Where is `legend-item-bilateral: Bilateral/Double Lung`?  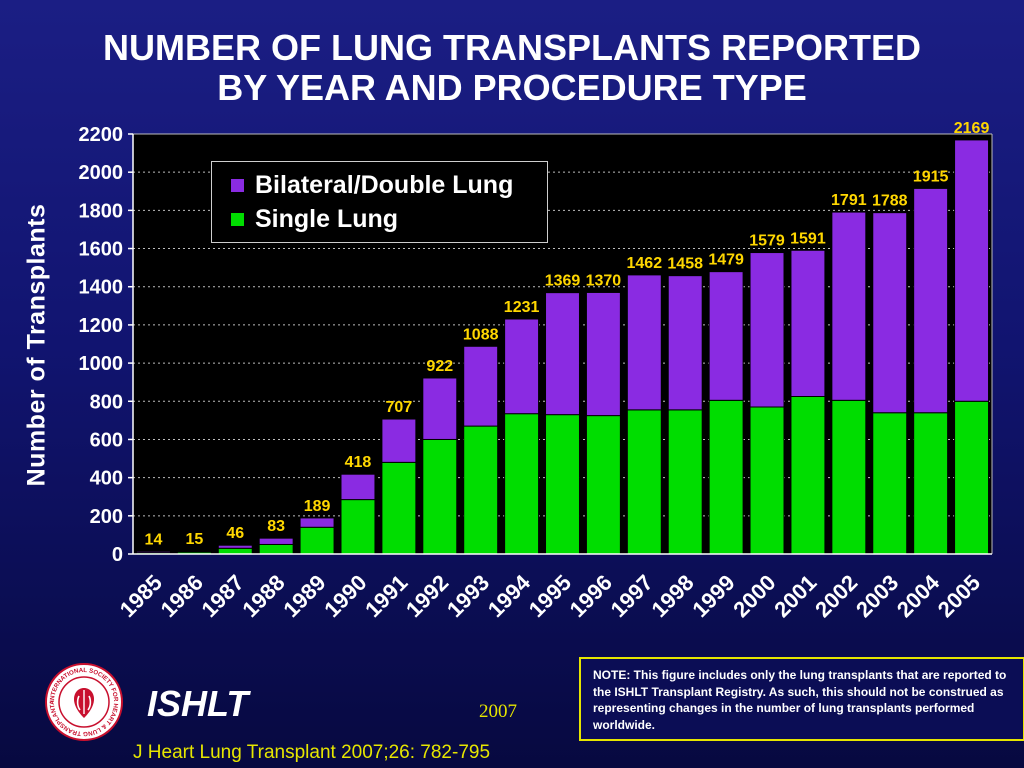 legend-item-bilateral: Bilateral/Double Lung is located at coordinates (371, 185).